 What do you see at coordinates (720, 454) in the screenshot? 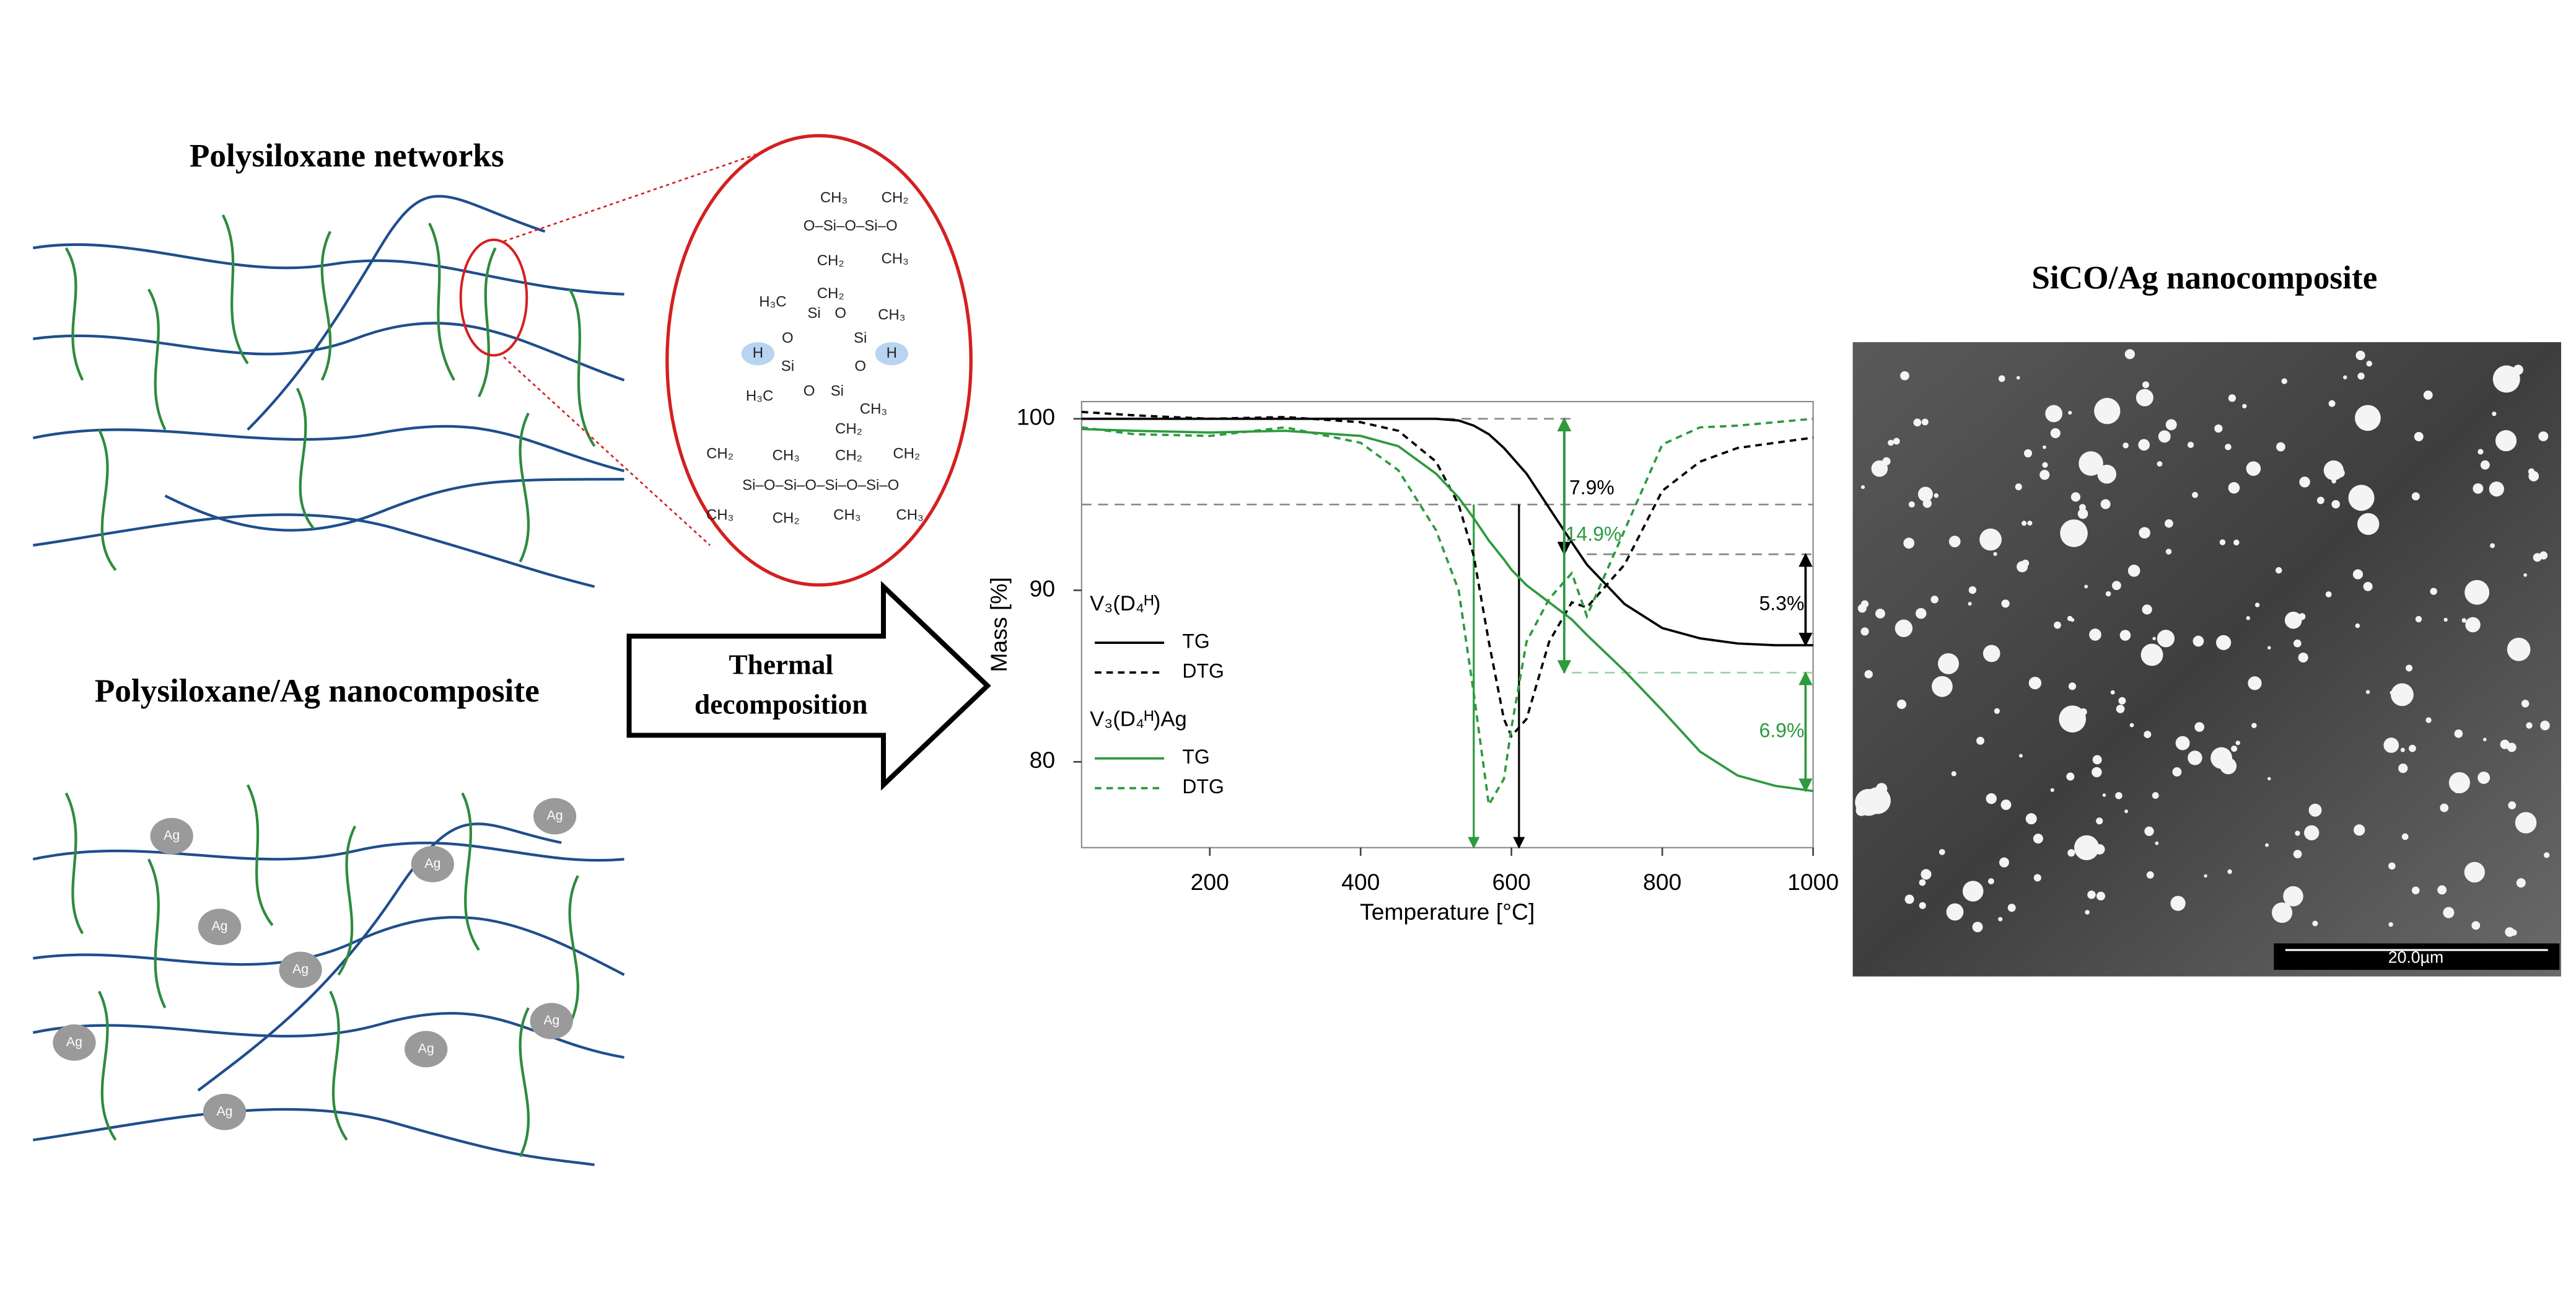
I see `structure-label: CH₂` at bounding box center [720, 454].